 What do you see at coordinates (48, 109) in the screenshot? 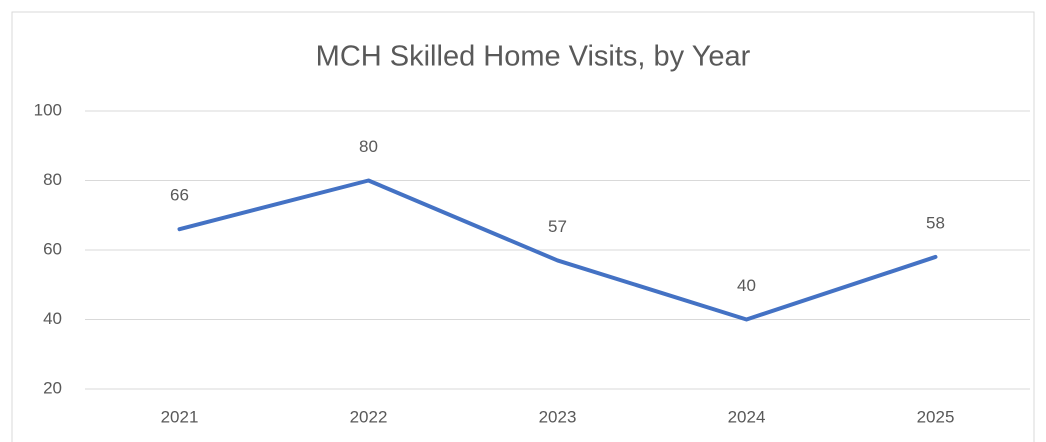
I see `y-tick-label: 100` at bounding box center [48, 109].